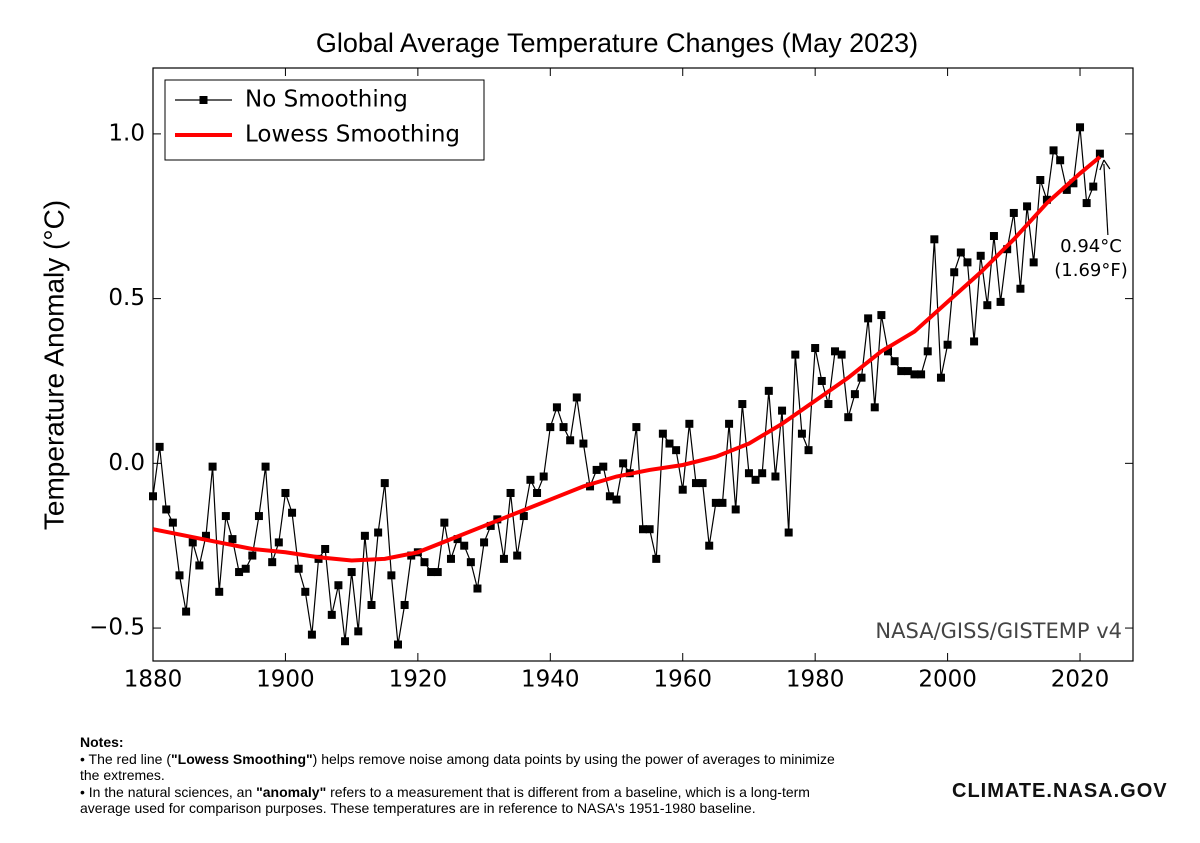 The image size is (1200, 843). I want to click on y-tick-label: 0.0, so click(126, 463).